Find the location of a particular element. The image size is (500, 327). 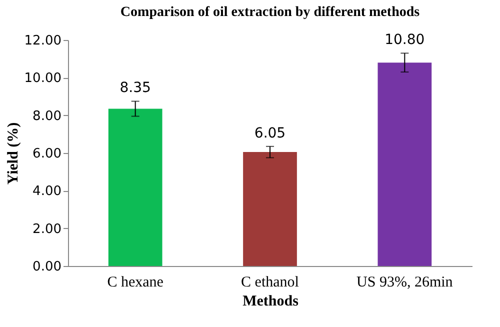

x-tick-label: C ethanol is located at coordinates (270, 282).